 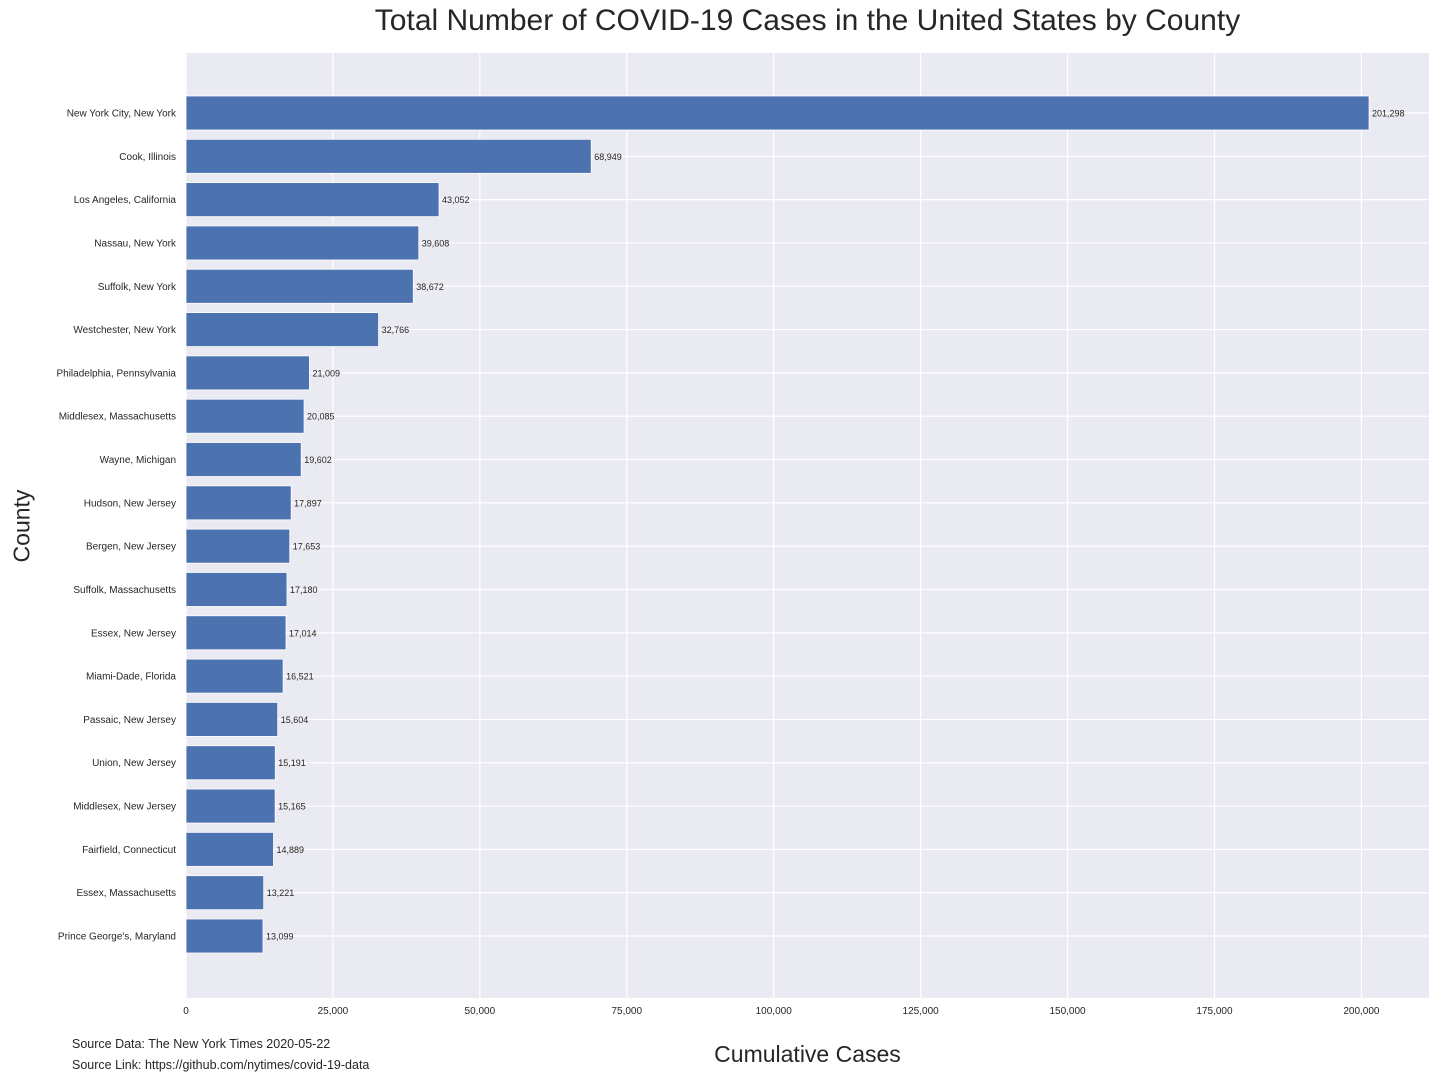 I want to click on bar-value-label: 43,052, so click(x=456, y=200).